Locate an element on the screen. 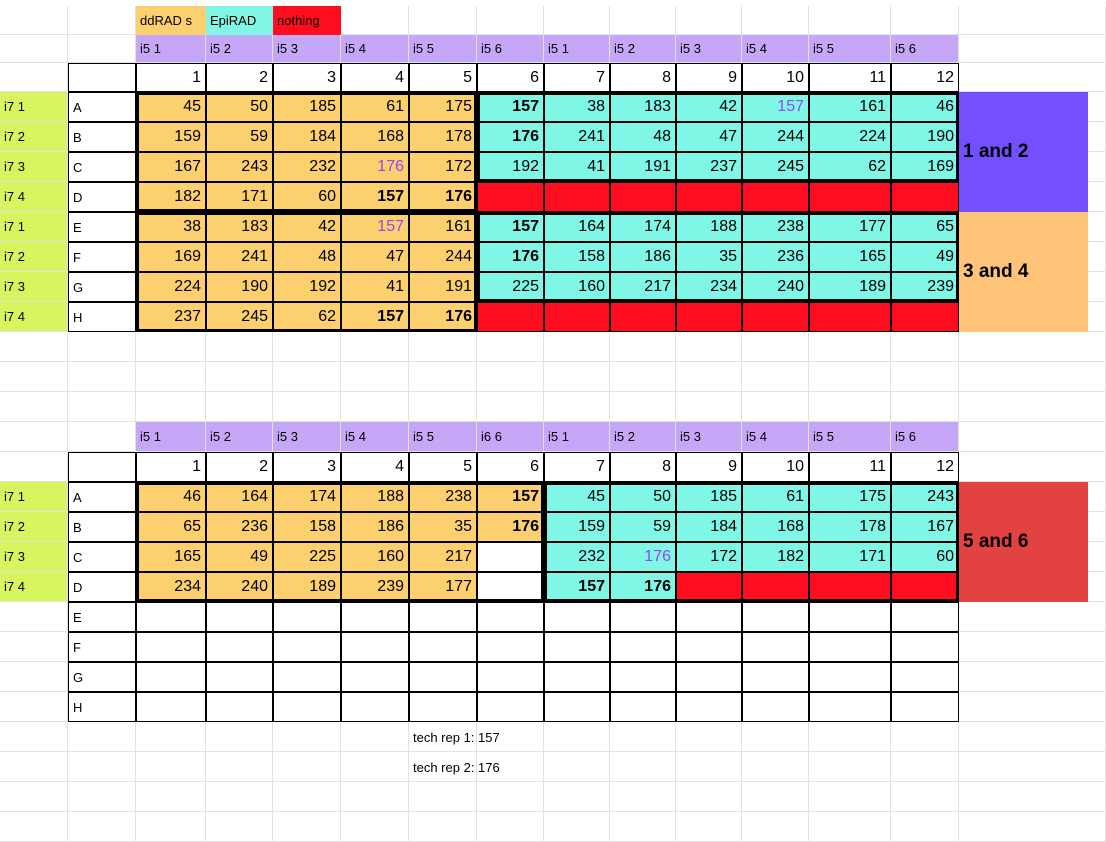 This screenshot has height=842, width=1106. i5-header: i5 3 is located at coordinates (709, 49).